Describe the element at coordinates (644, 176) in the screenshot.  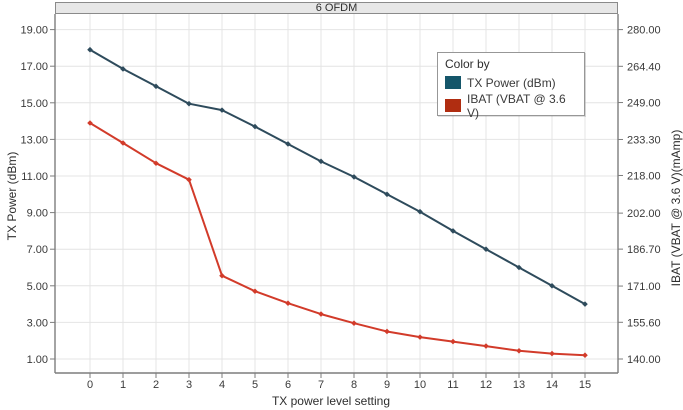
I see `y-tick-label-right: 218.00` at that location.